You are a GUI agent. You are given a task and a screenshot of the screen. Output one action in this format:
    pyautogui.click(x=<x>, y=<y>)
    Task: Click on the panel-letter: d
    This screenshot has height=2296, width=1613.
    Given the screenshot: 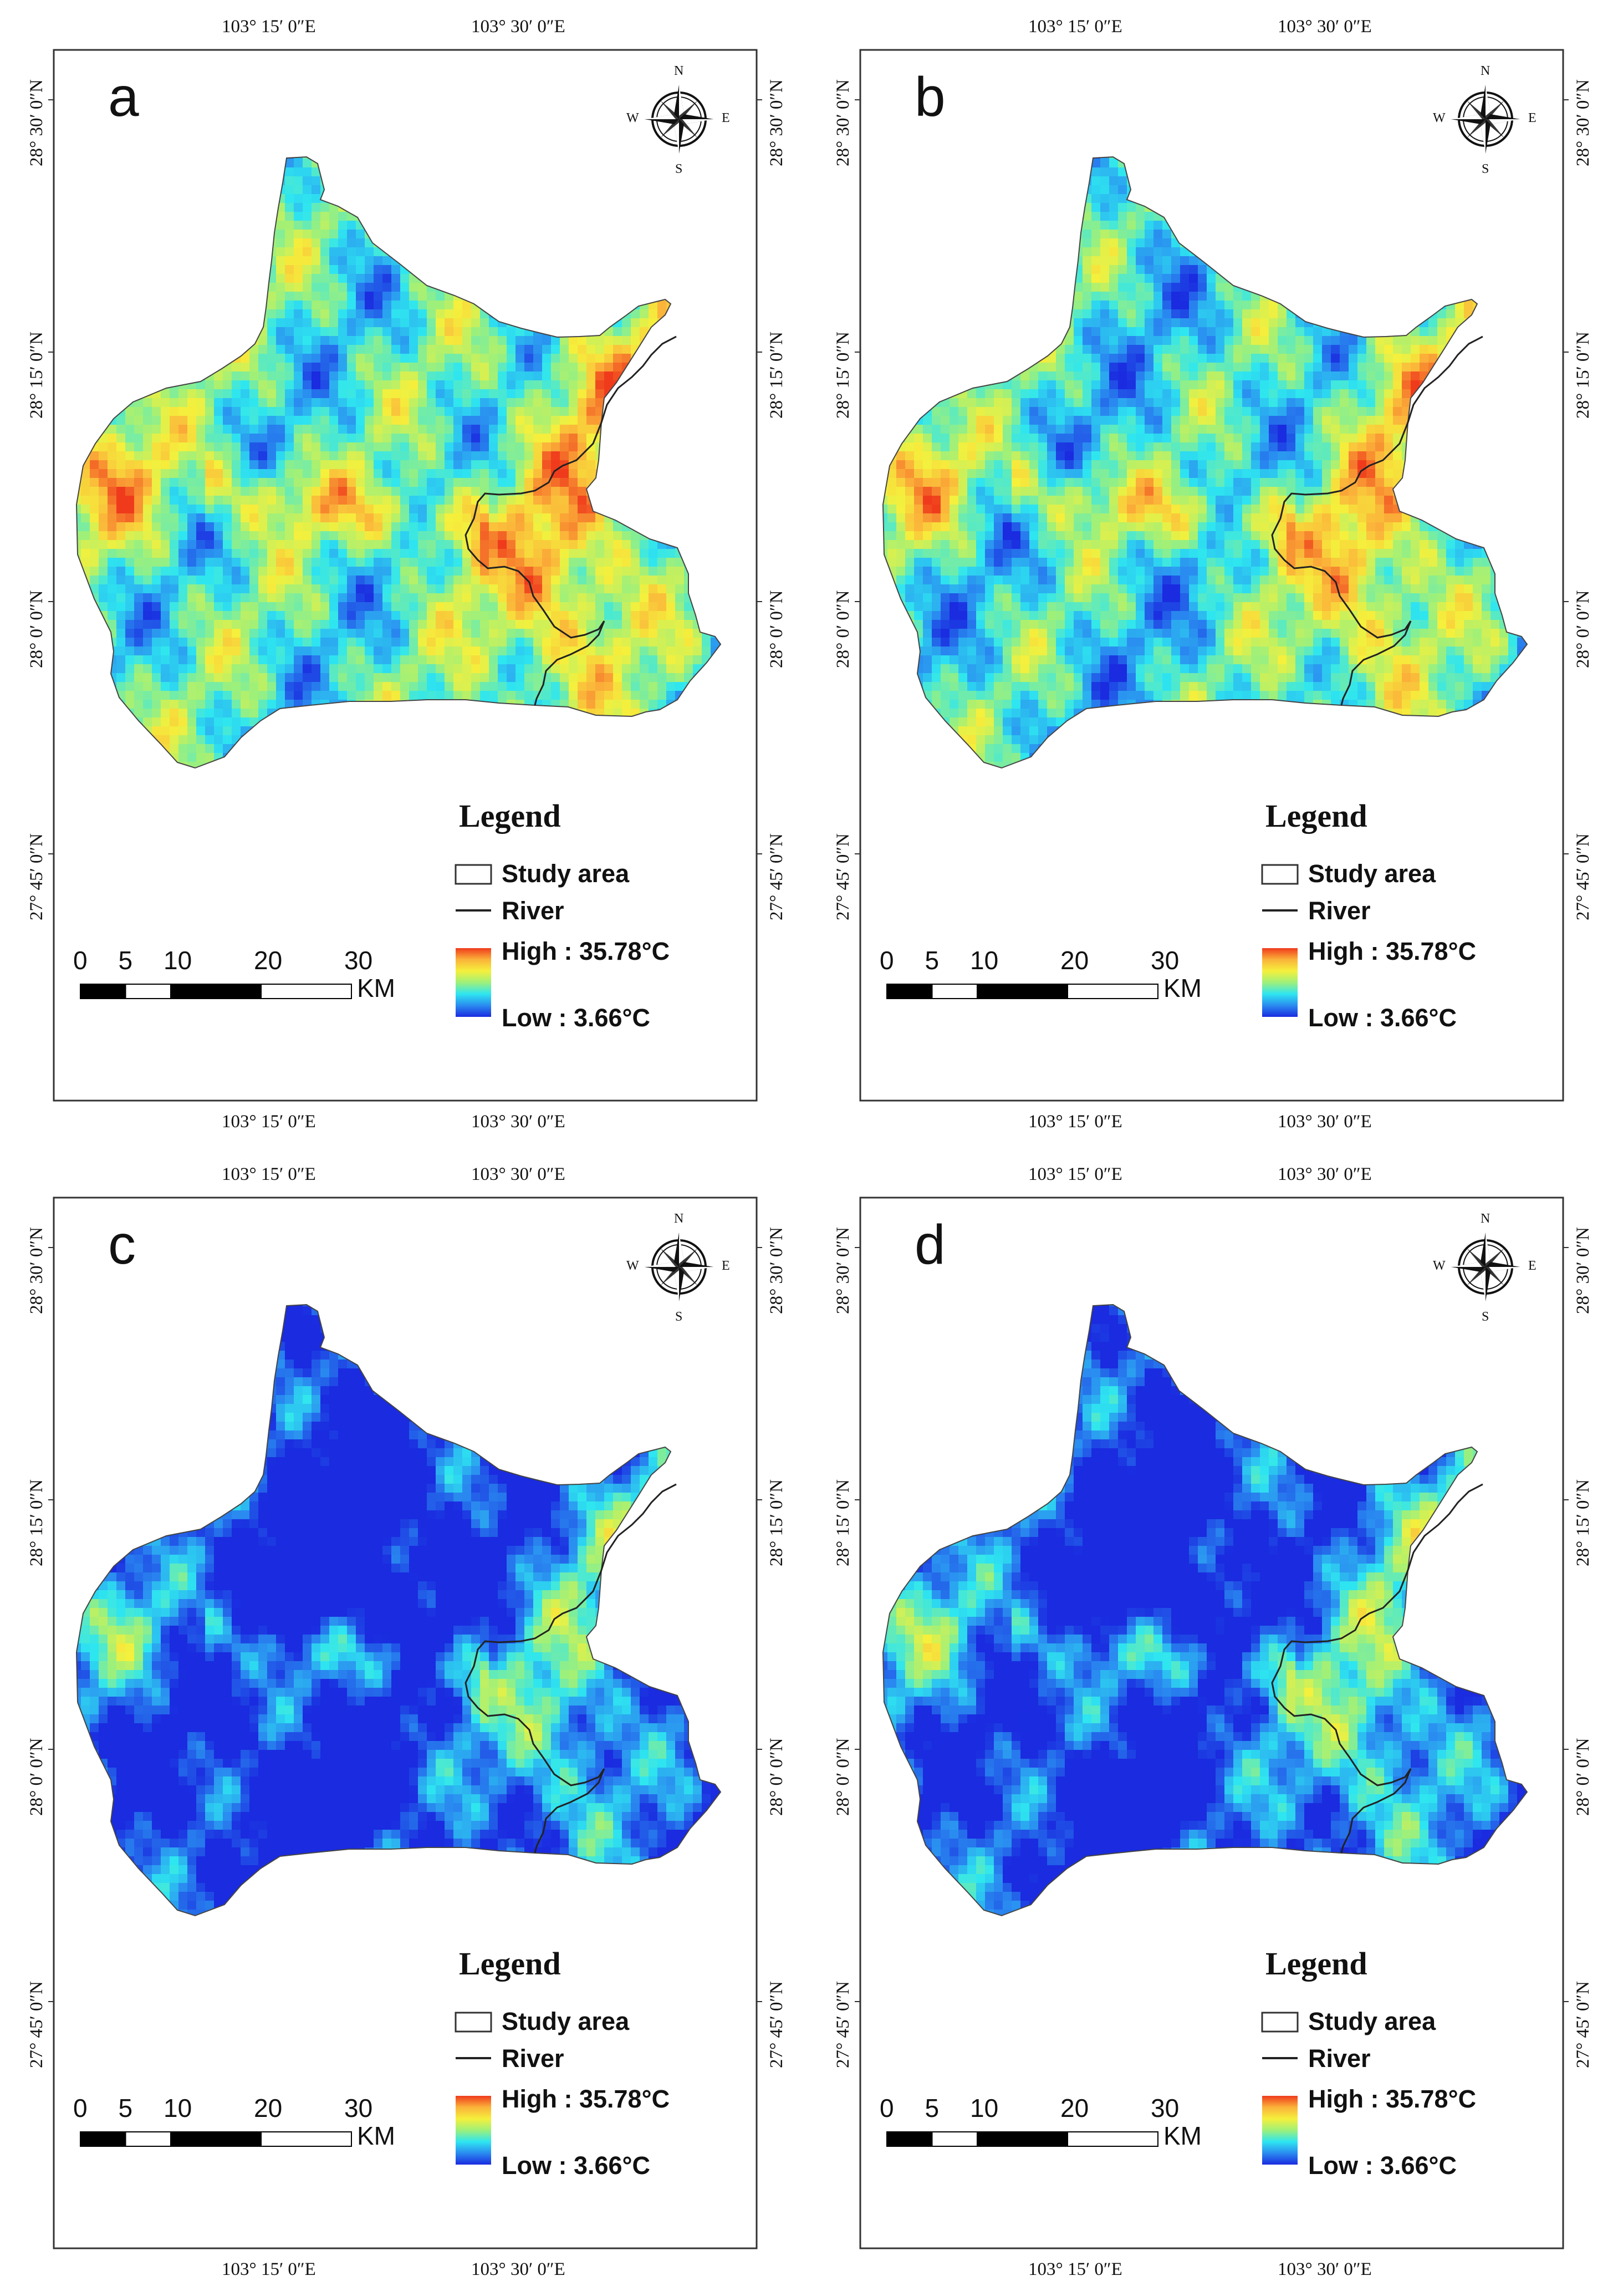 What is the action you would take?
    pyautogui.click(x=930, y=1245)
    